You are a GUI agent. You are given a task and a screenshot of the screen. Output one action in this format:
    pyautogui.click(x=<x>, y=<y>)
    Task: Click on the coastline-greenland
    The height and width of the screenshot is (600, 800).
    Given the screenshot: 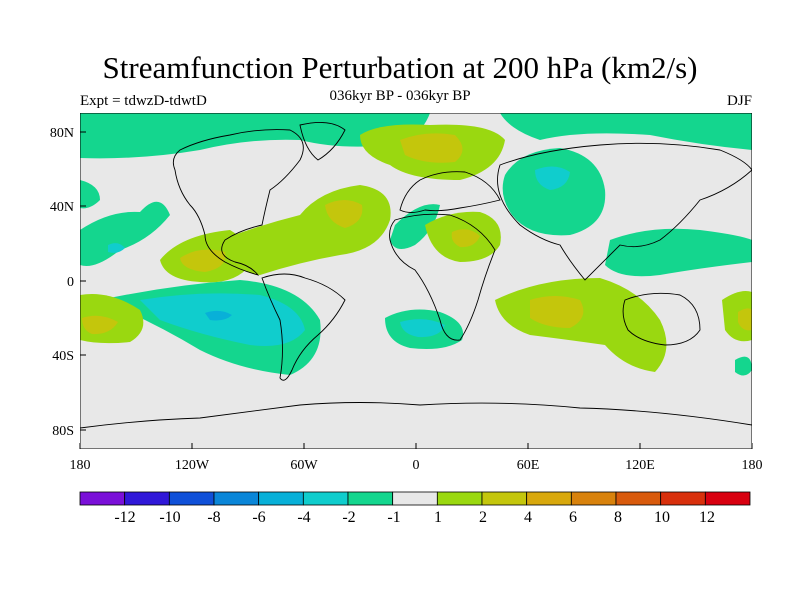 What is the action you would take?
    pyautogui.click(x=322, y=141)
    